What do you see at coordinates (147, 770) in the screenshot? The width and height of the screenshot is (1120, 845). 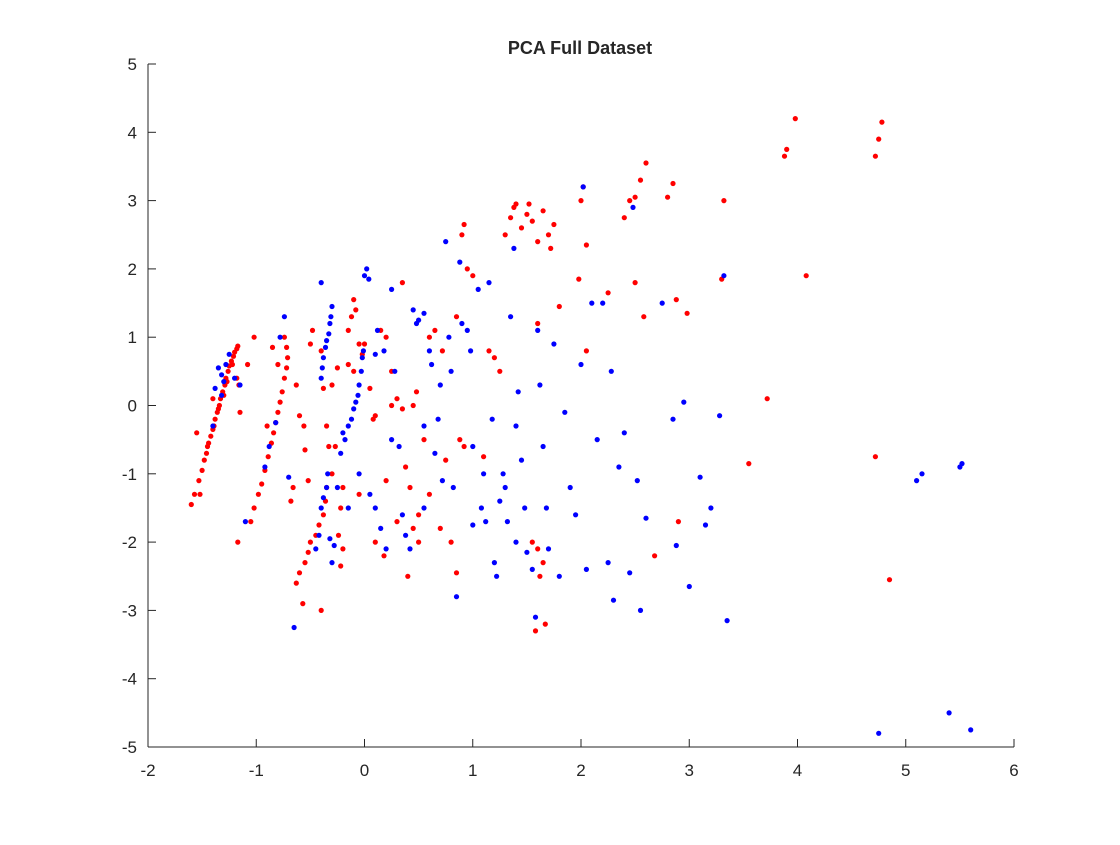 I see `x-tick-label: -2` at bounding box center [147, 770].